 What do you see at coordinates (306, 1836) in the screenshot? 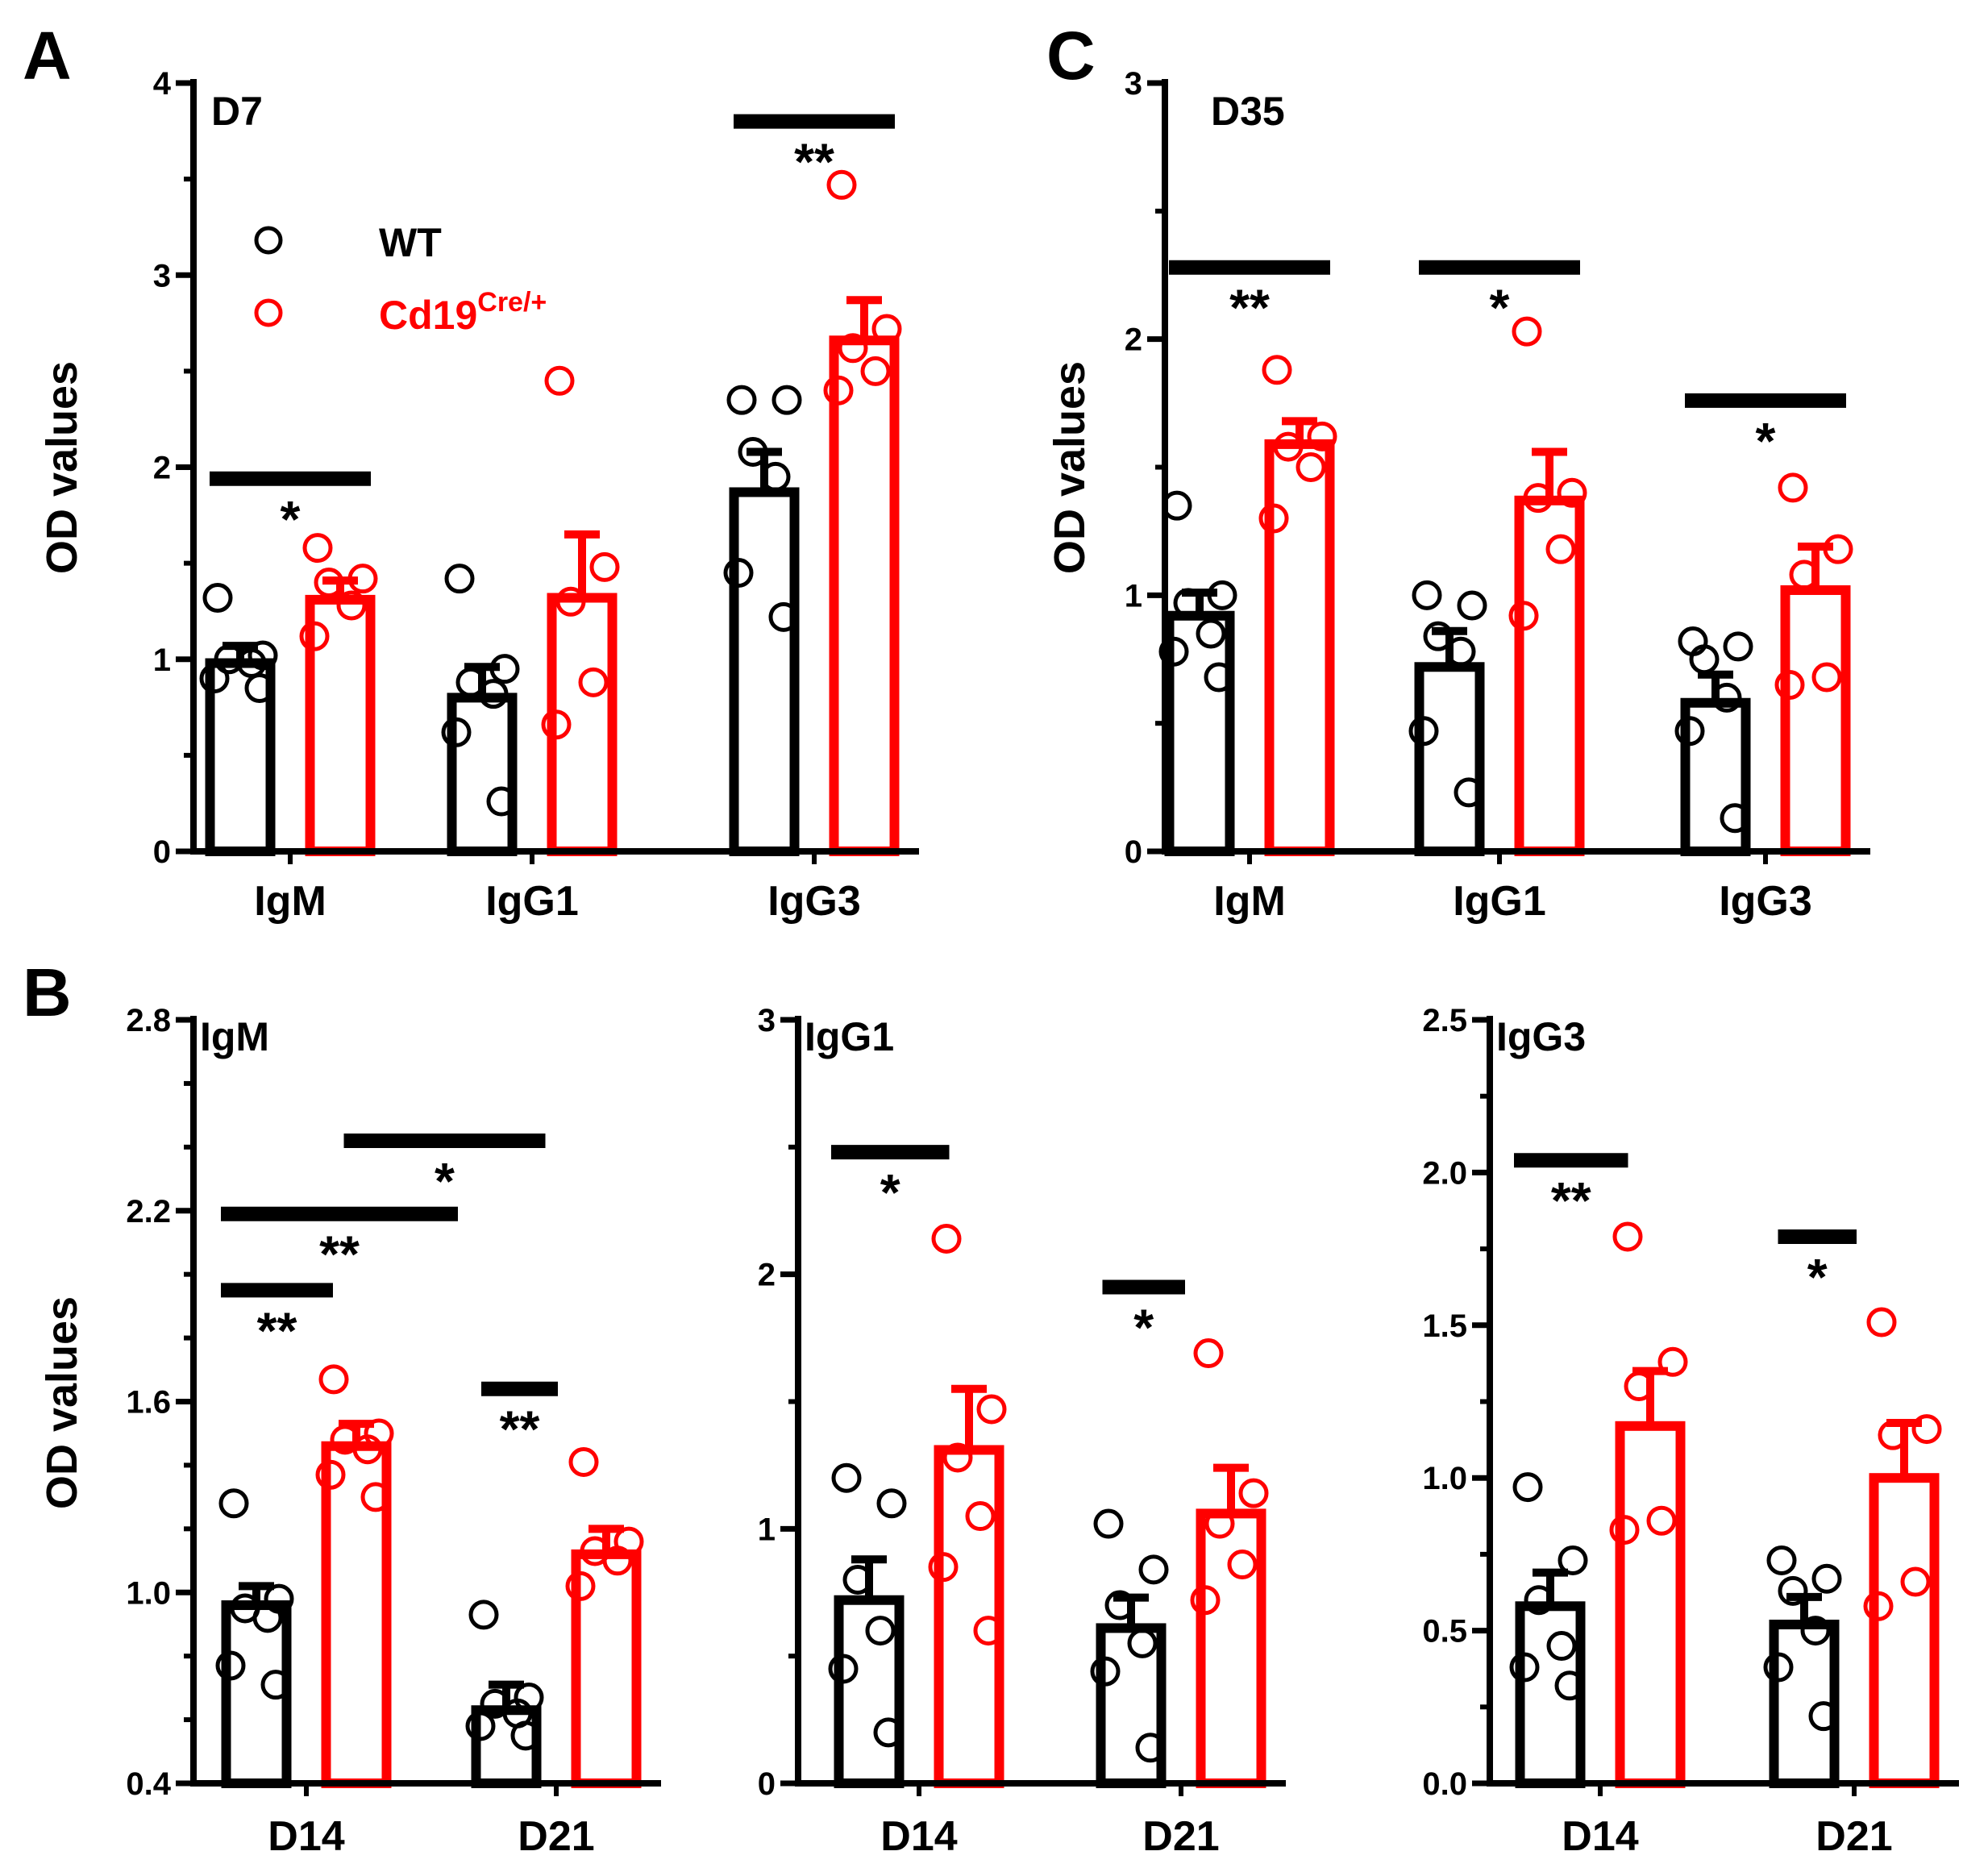
I see `category-label: D14` at bounding box center [306, 1836].